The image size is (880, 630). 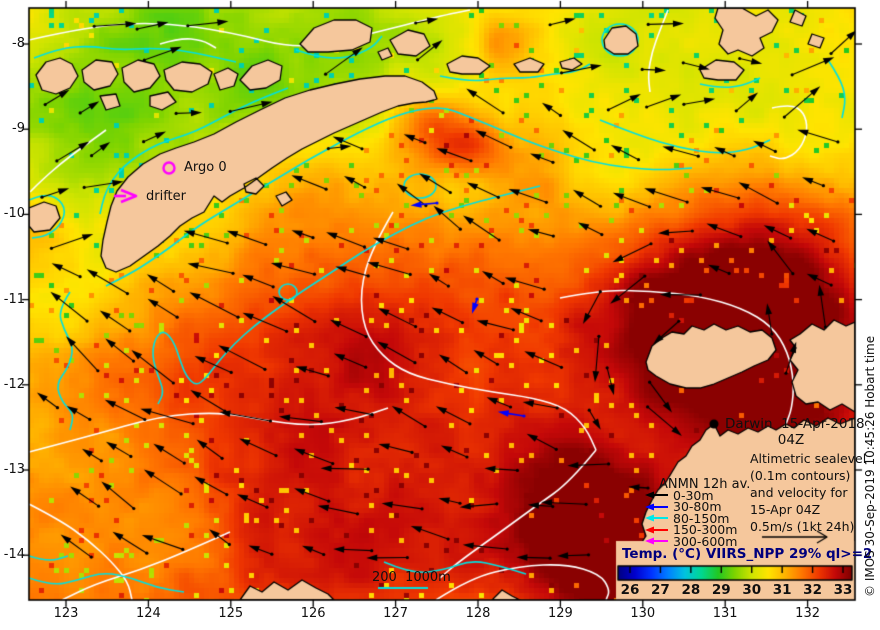 I want to click on lat-tick-label: -9, so click(x=18, y=129).